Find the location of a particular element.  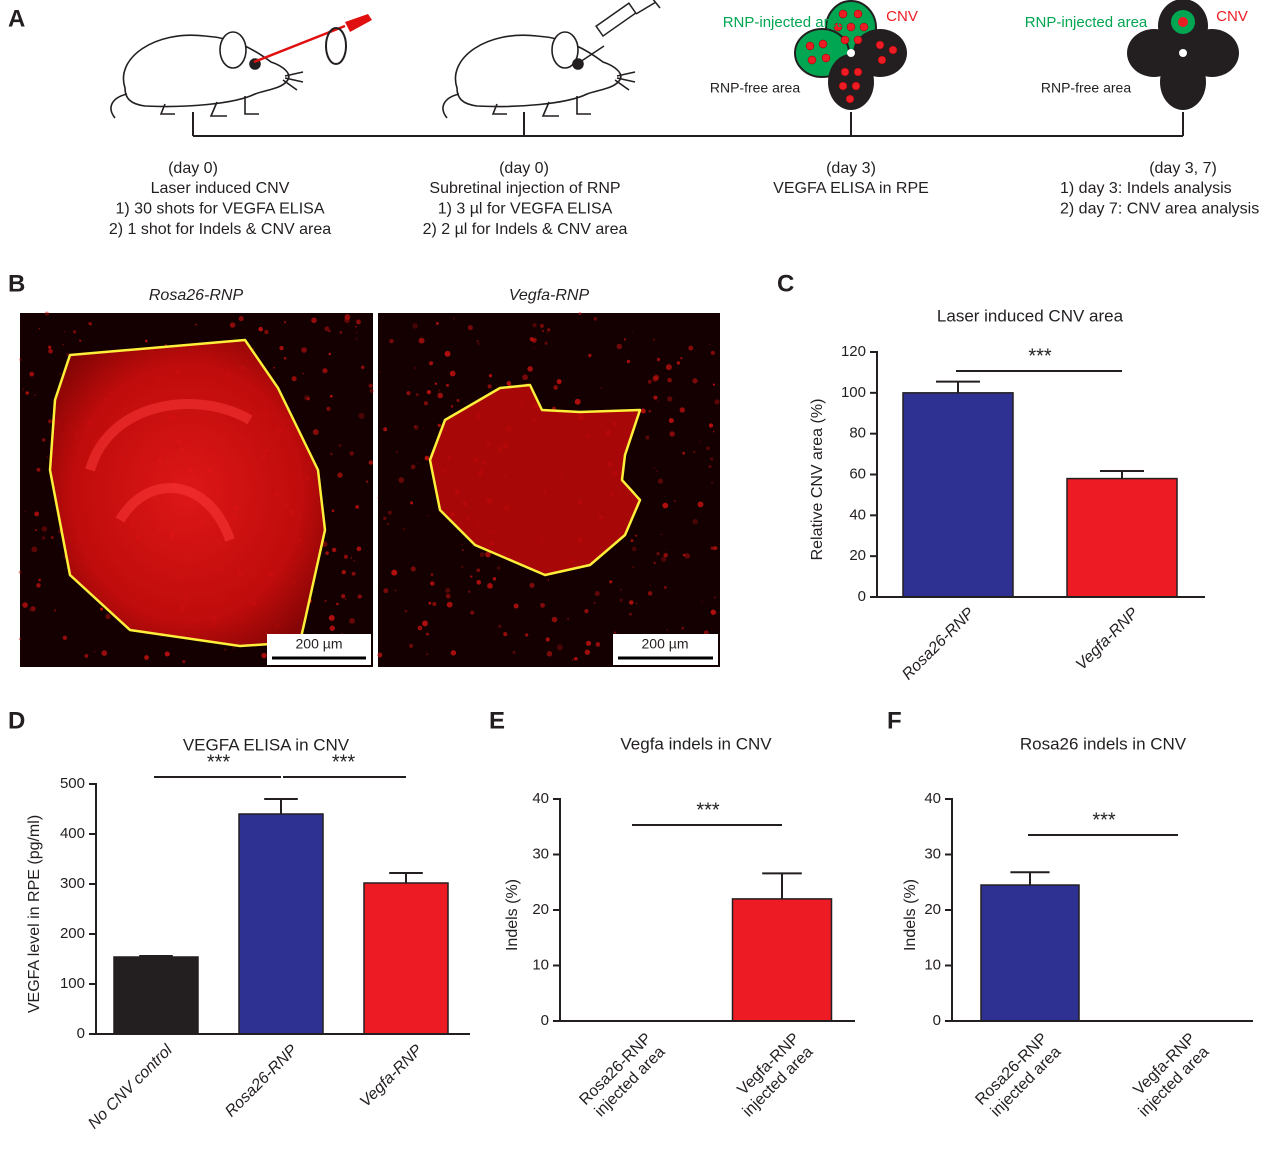

y-axis-label: VEGFA level in RPE (pg/ml) is located at coordinates (34, 914).